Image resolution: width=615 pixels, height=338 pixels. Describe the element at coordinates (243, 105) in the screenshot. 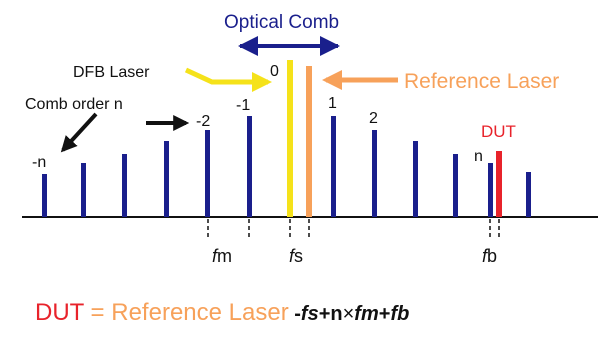

I see `order-label-neg1: -1` at that location.